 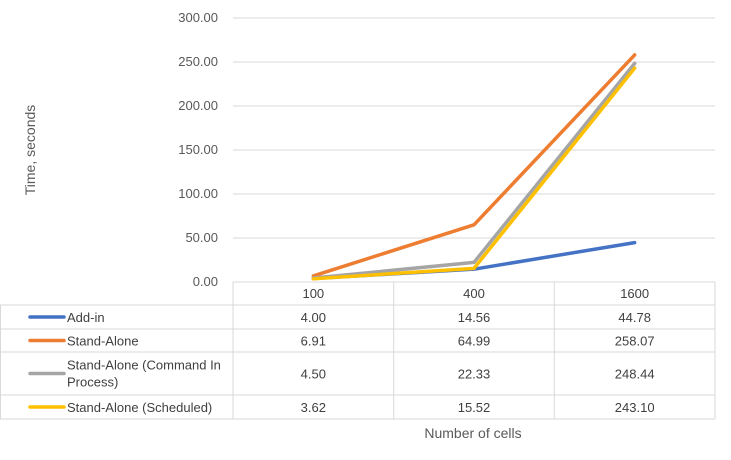 What do you see at coordinates (634, 293) in the screenshot?
I see `x-category-label: 1600` at bounding box center [634, 293].